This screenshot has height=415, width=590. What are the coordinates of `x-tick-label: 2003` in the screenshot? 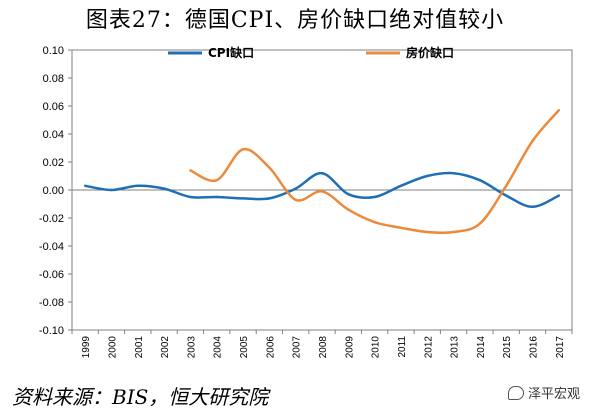 It's located at (191, 347).